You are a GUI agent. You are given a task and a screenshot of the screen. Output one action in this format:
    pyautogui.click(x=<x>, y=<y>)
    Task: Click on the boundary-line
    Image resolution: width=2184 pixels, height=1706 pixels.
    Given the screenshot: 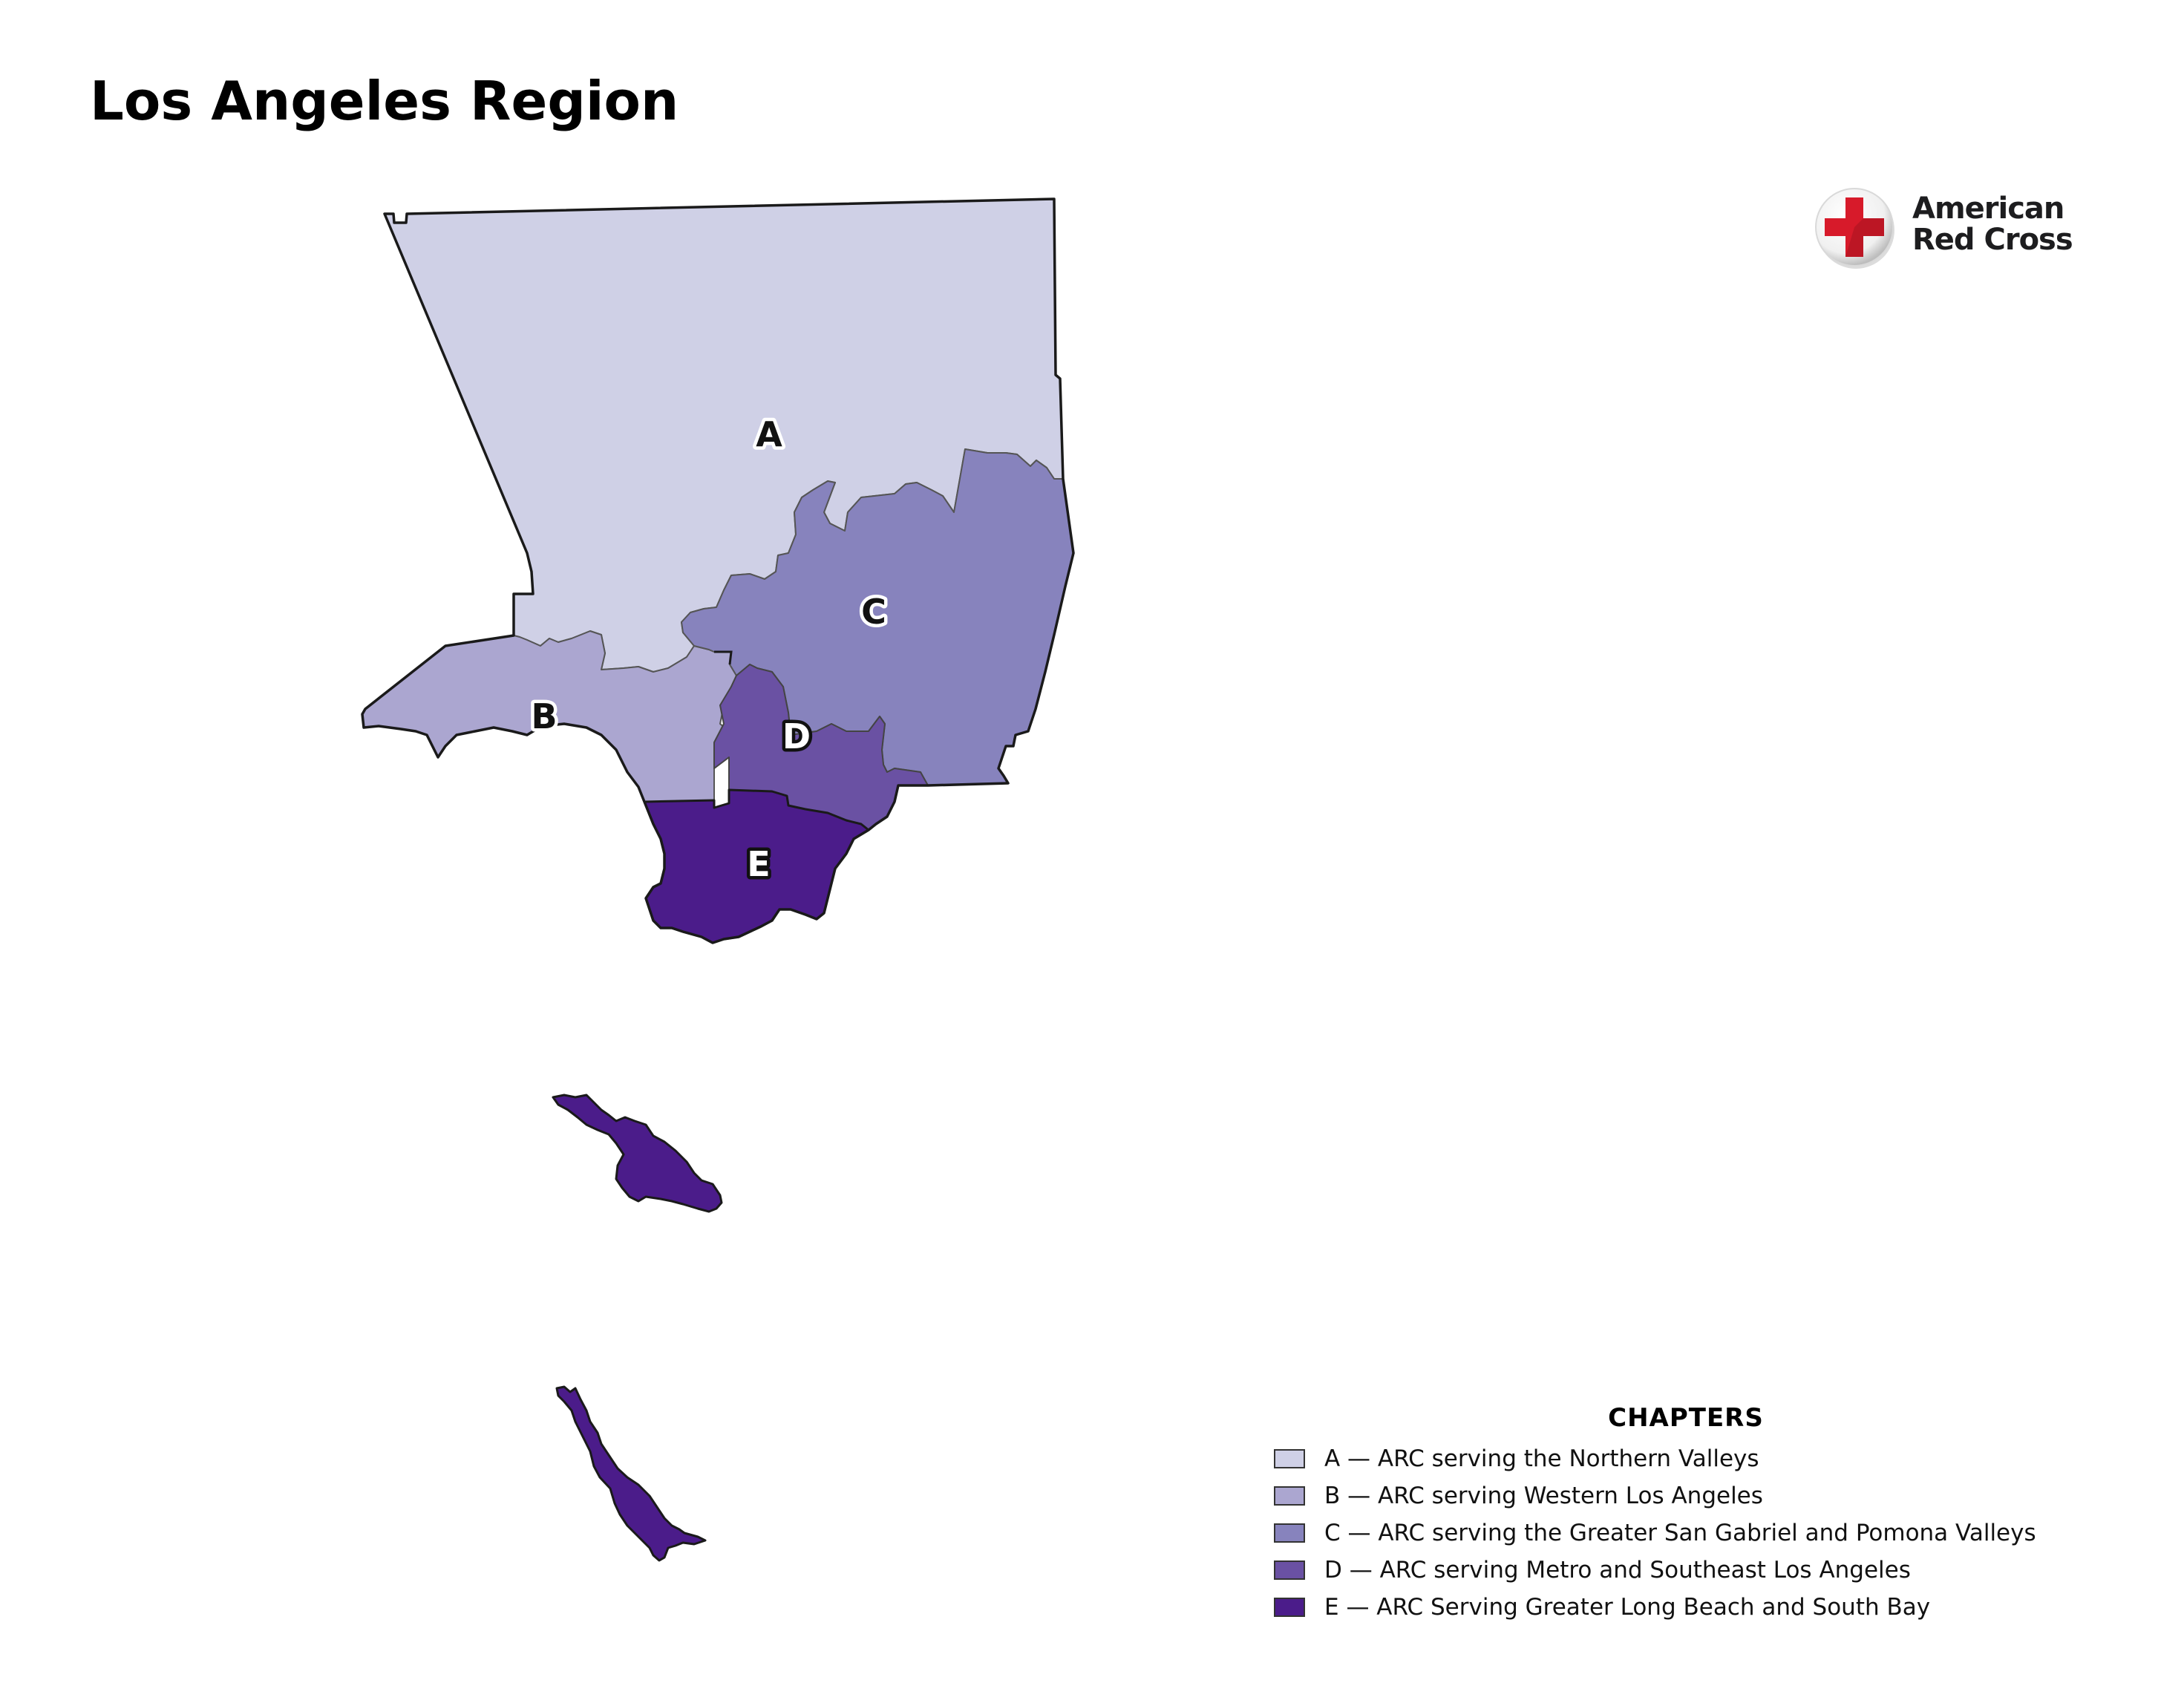 What is the action you would take?
    pyautogui.click(x=723, y=657)
    